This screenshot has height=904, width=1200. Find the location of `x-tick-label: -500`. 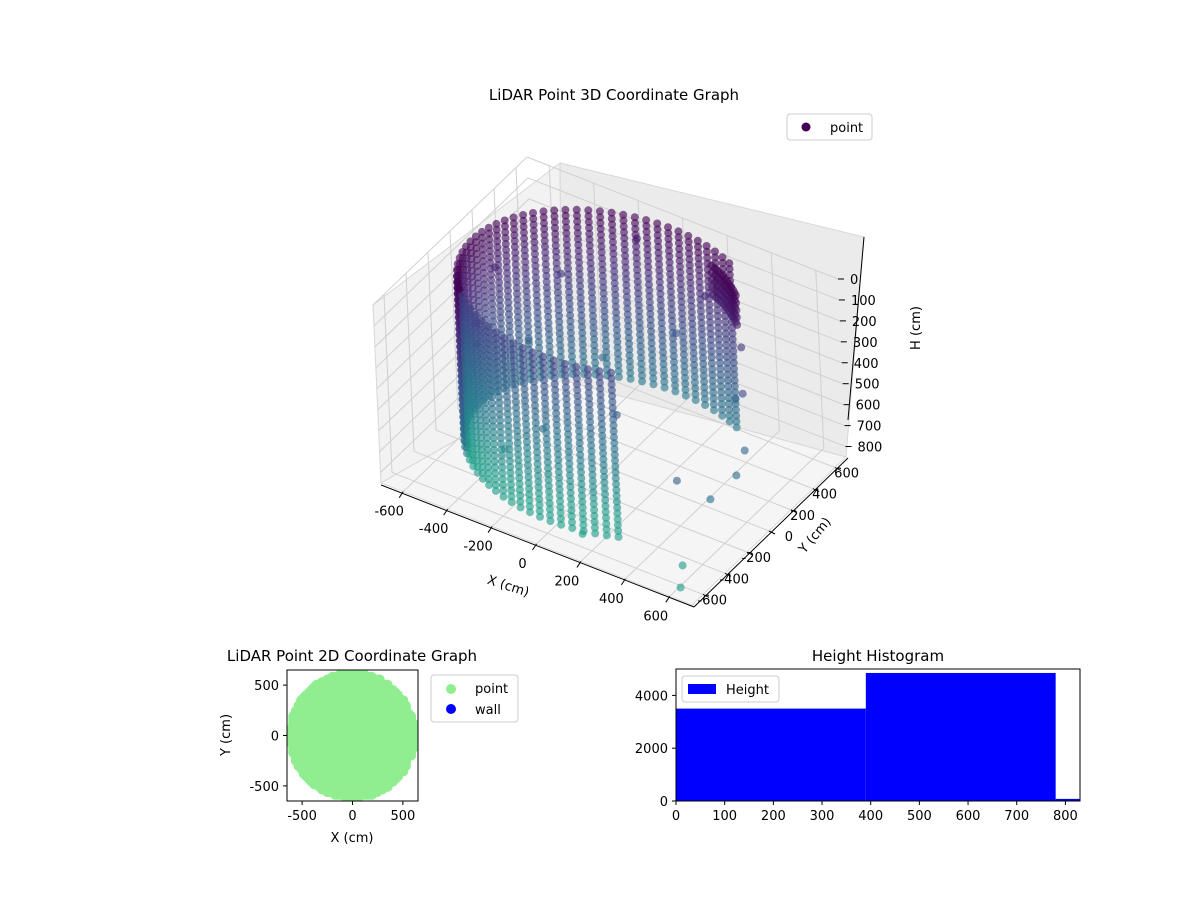

x-tick-label: -500 is located at coordinates (302, 816).